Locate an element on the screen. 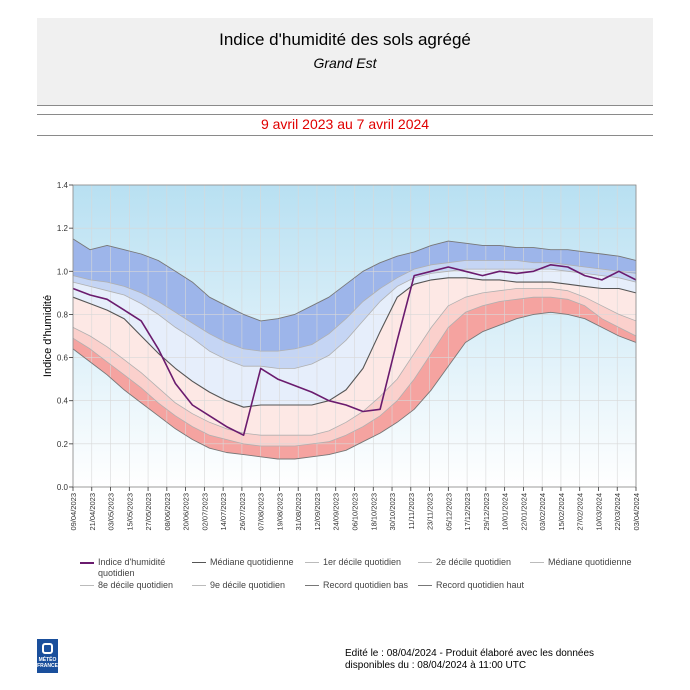 The width and height of the screenshot is (690, 690). x-tick-label: 14/07/2023 is located at coordinates (223, 512).